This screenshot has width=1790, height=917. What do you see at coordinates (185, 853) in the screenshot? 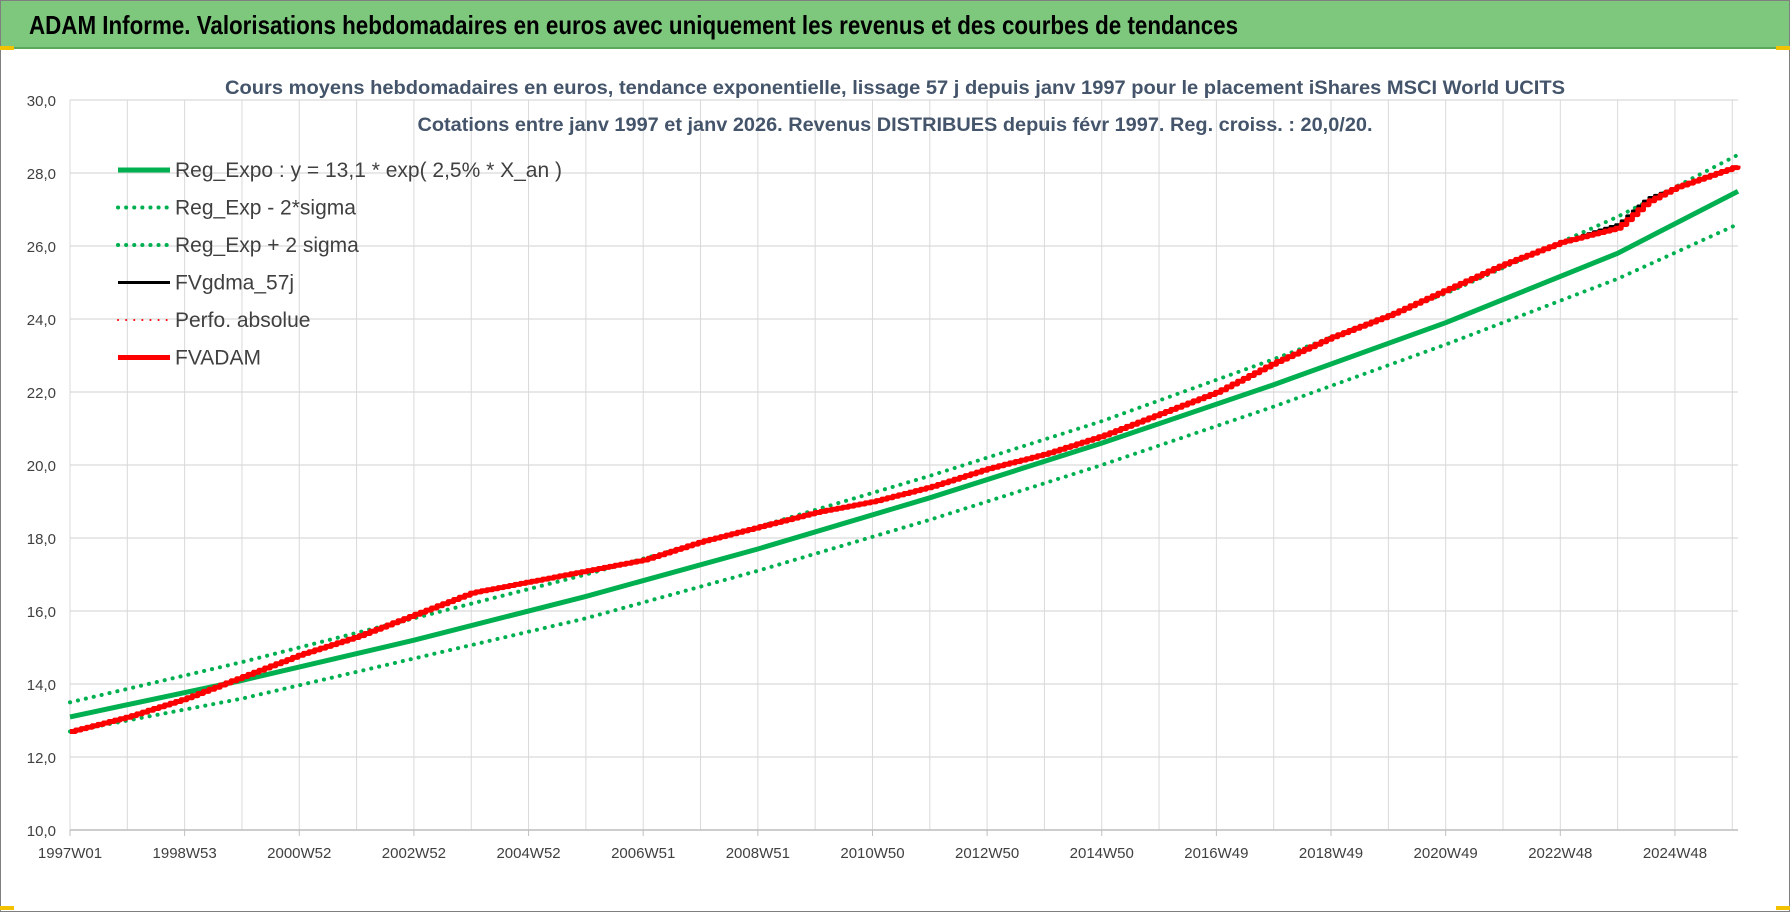
I see `x-tick-label: 1998W53` at bounding box center [185, 853].